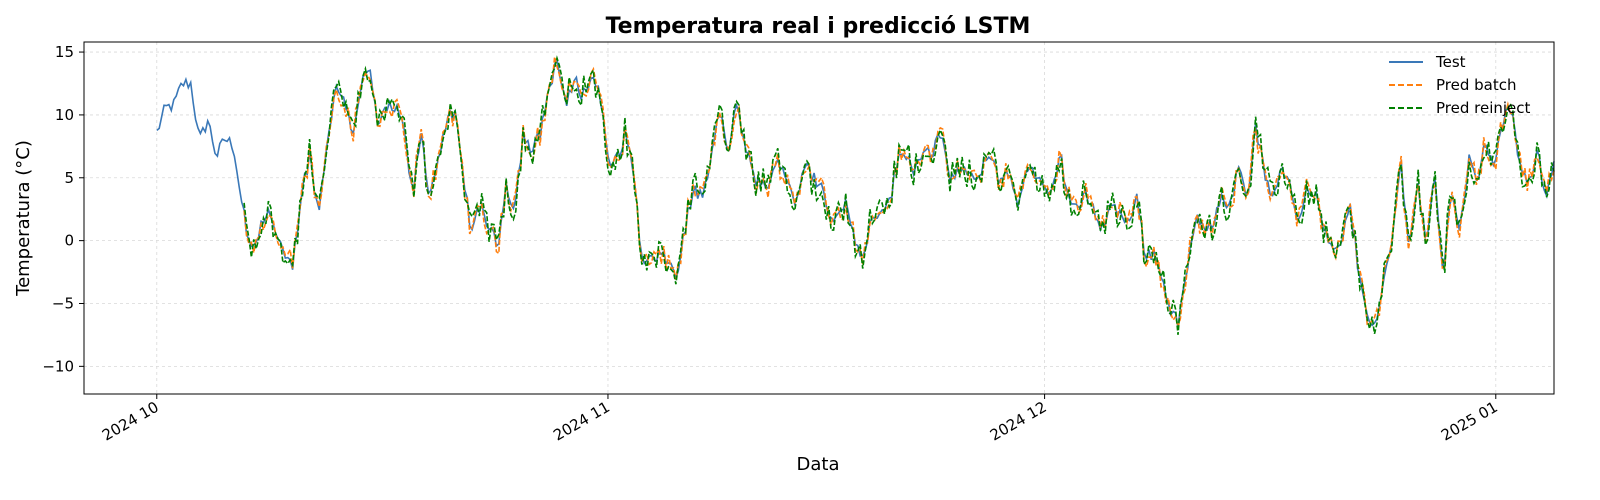 Image resolution: width=1600 pixels, height=500 pixels. Describe the element at coordinates (130, 421) in the screenshot. I see `x-tick-label: 2024 10` at that location.